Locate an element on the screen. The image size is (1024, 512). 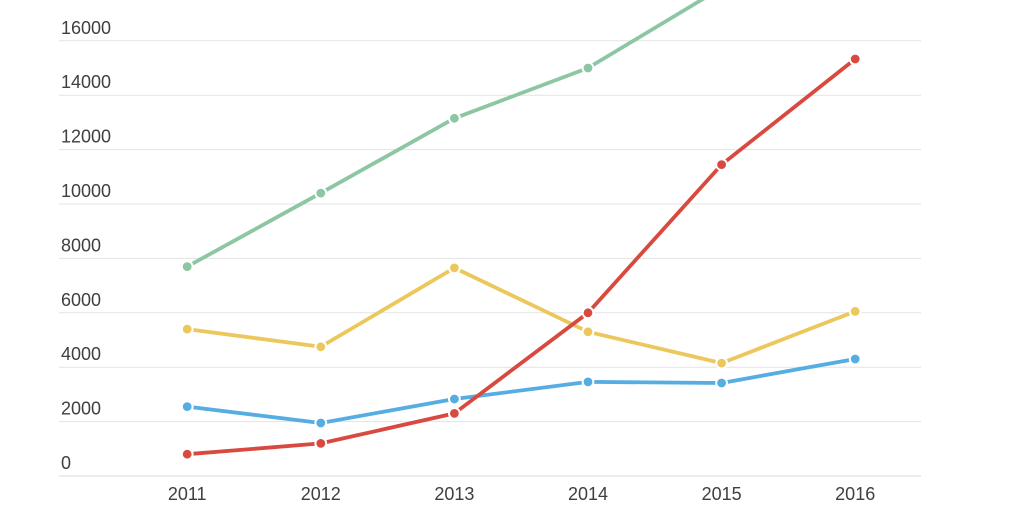
x-axis-tick-label: 2015 is located at coordinates (722, 494).